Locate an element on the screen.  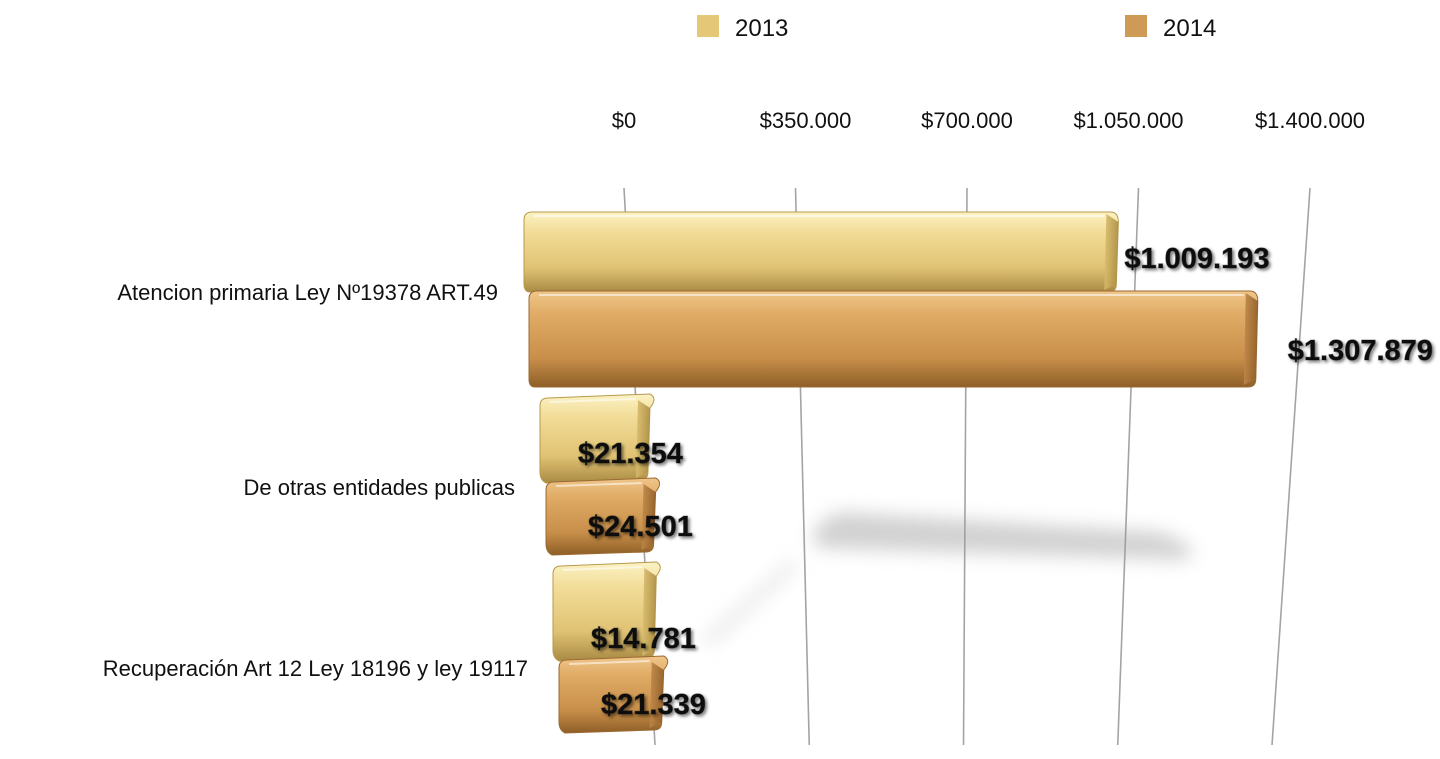
legend: 2013 2014 is located at coordinates (956, 28).